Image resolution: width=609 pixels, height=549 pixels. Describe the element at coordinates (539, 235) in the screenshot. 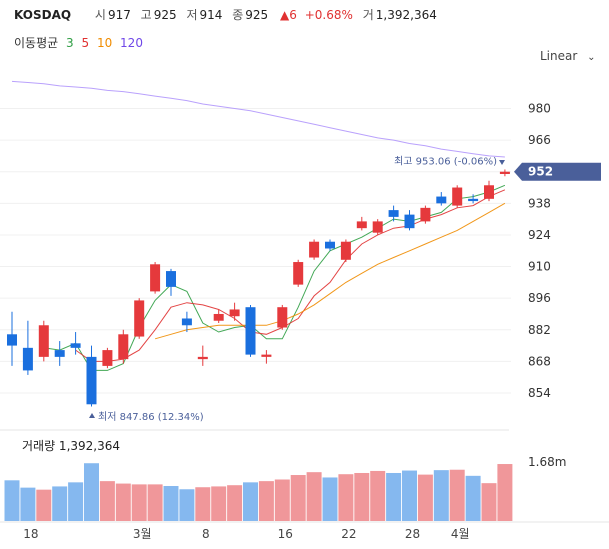

I see `price-tick-label: 924` at that location.